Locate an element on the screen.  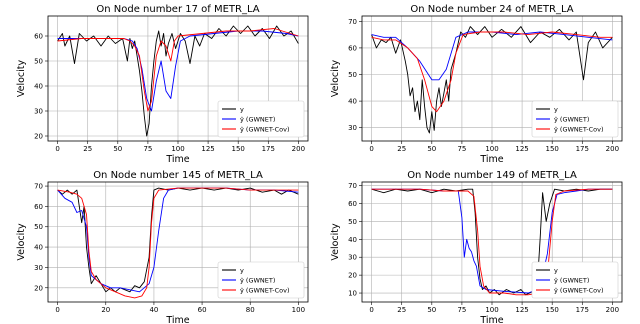
x-tick-label: 40 is located at coordinates (153, 310).